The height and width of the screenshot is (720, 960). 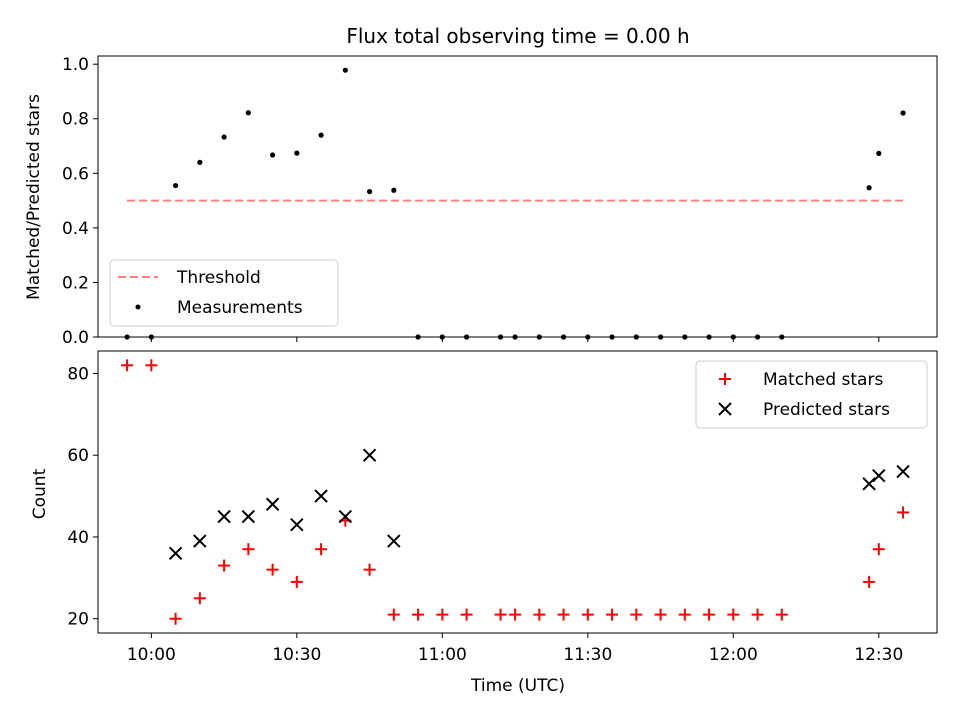 What do you see at coordinates (78, 538) in the screenshot?
I see `bottom-y-tick-label: 40` at bounding box center [78, 538].